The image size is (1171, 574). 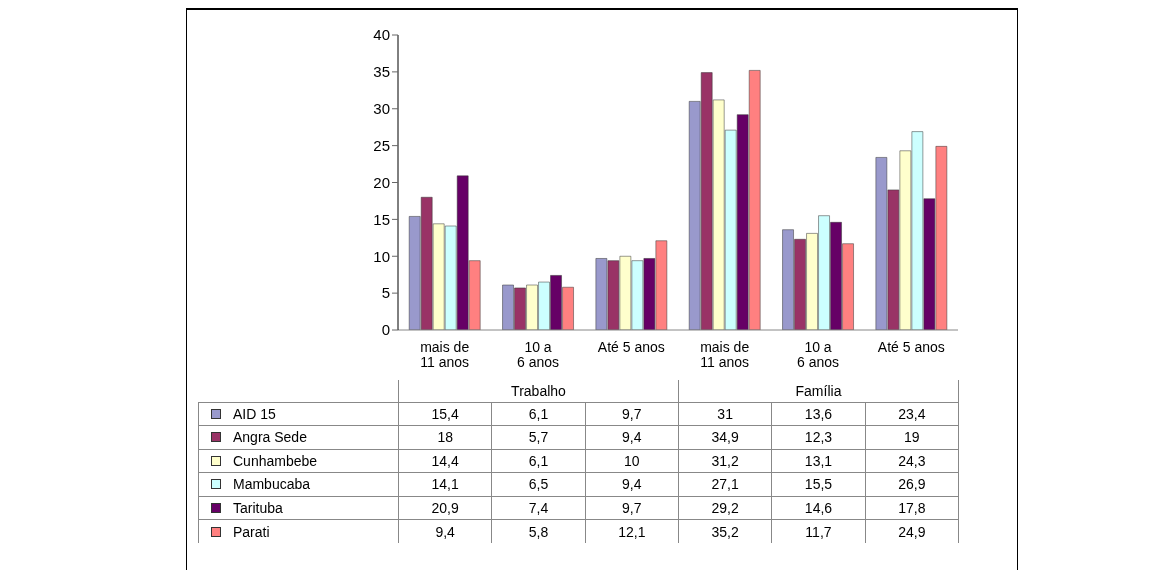 What do you see at coordinates (538, 484) in the screenshot?
I see `data-label: 6,5` at bounding box center [538, 484].